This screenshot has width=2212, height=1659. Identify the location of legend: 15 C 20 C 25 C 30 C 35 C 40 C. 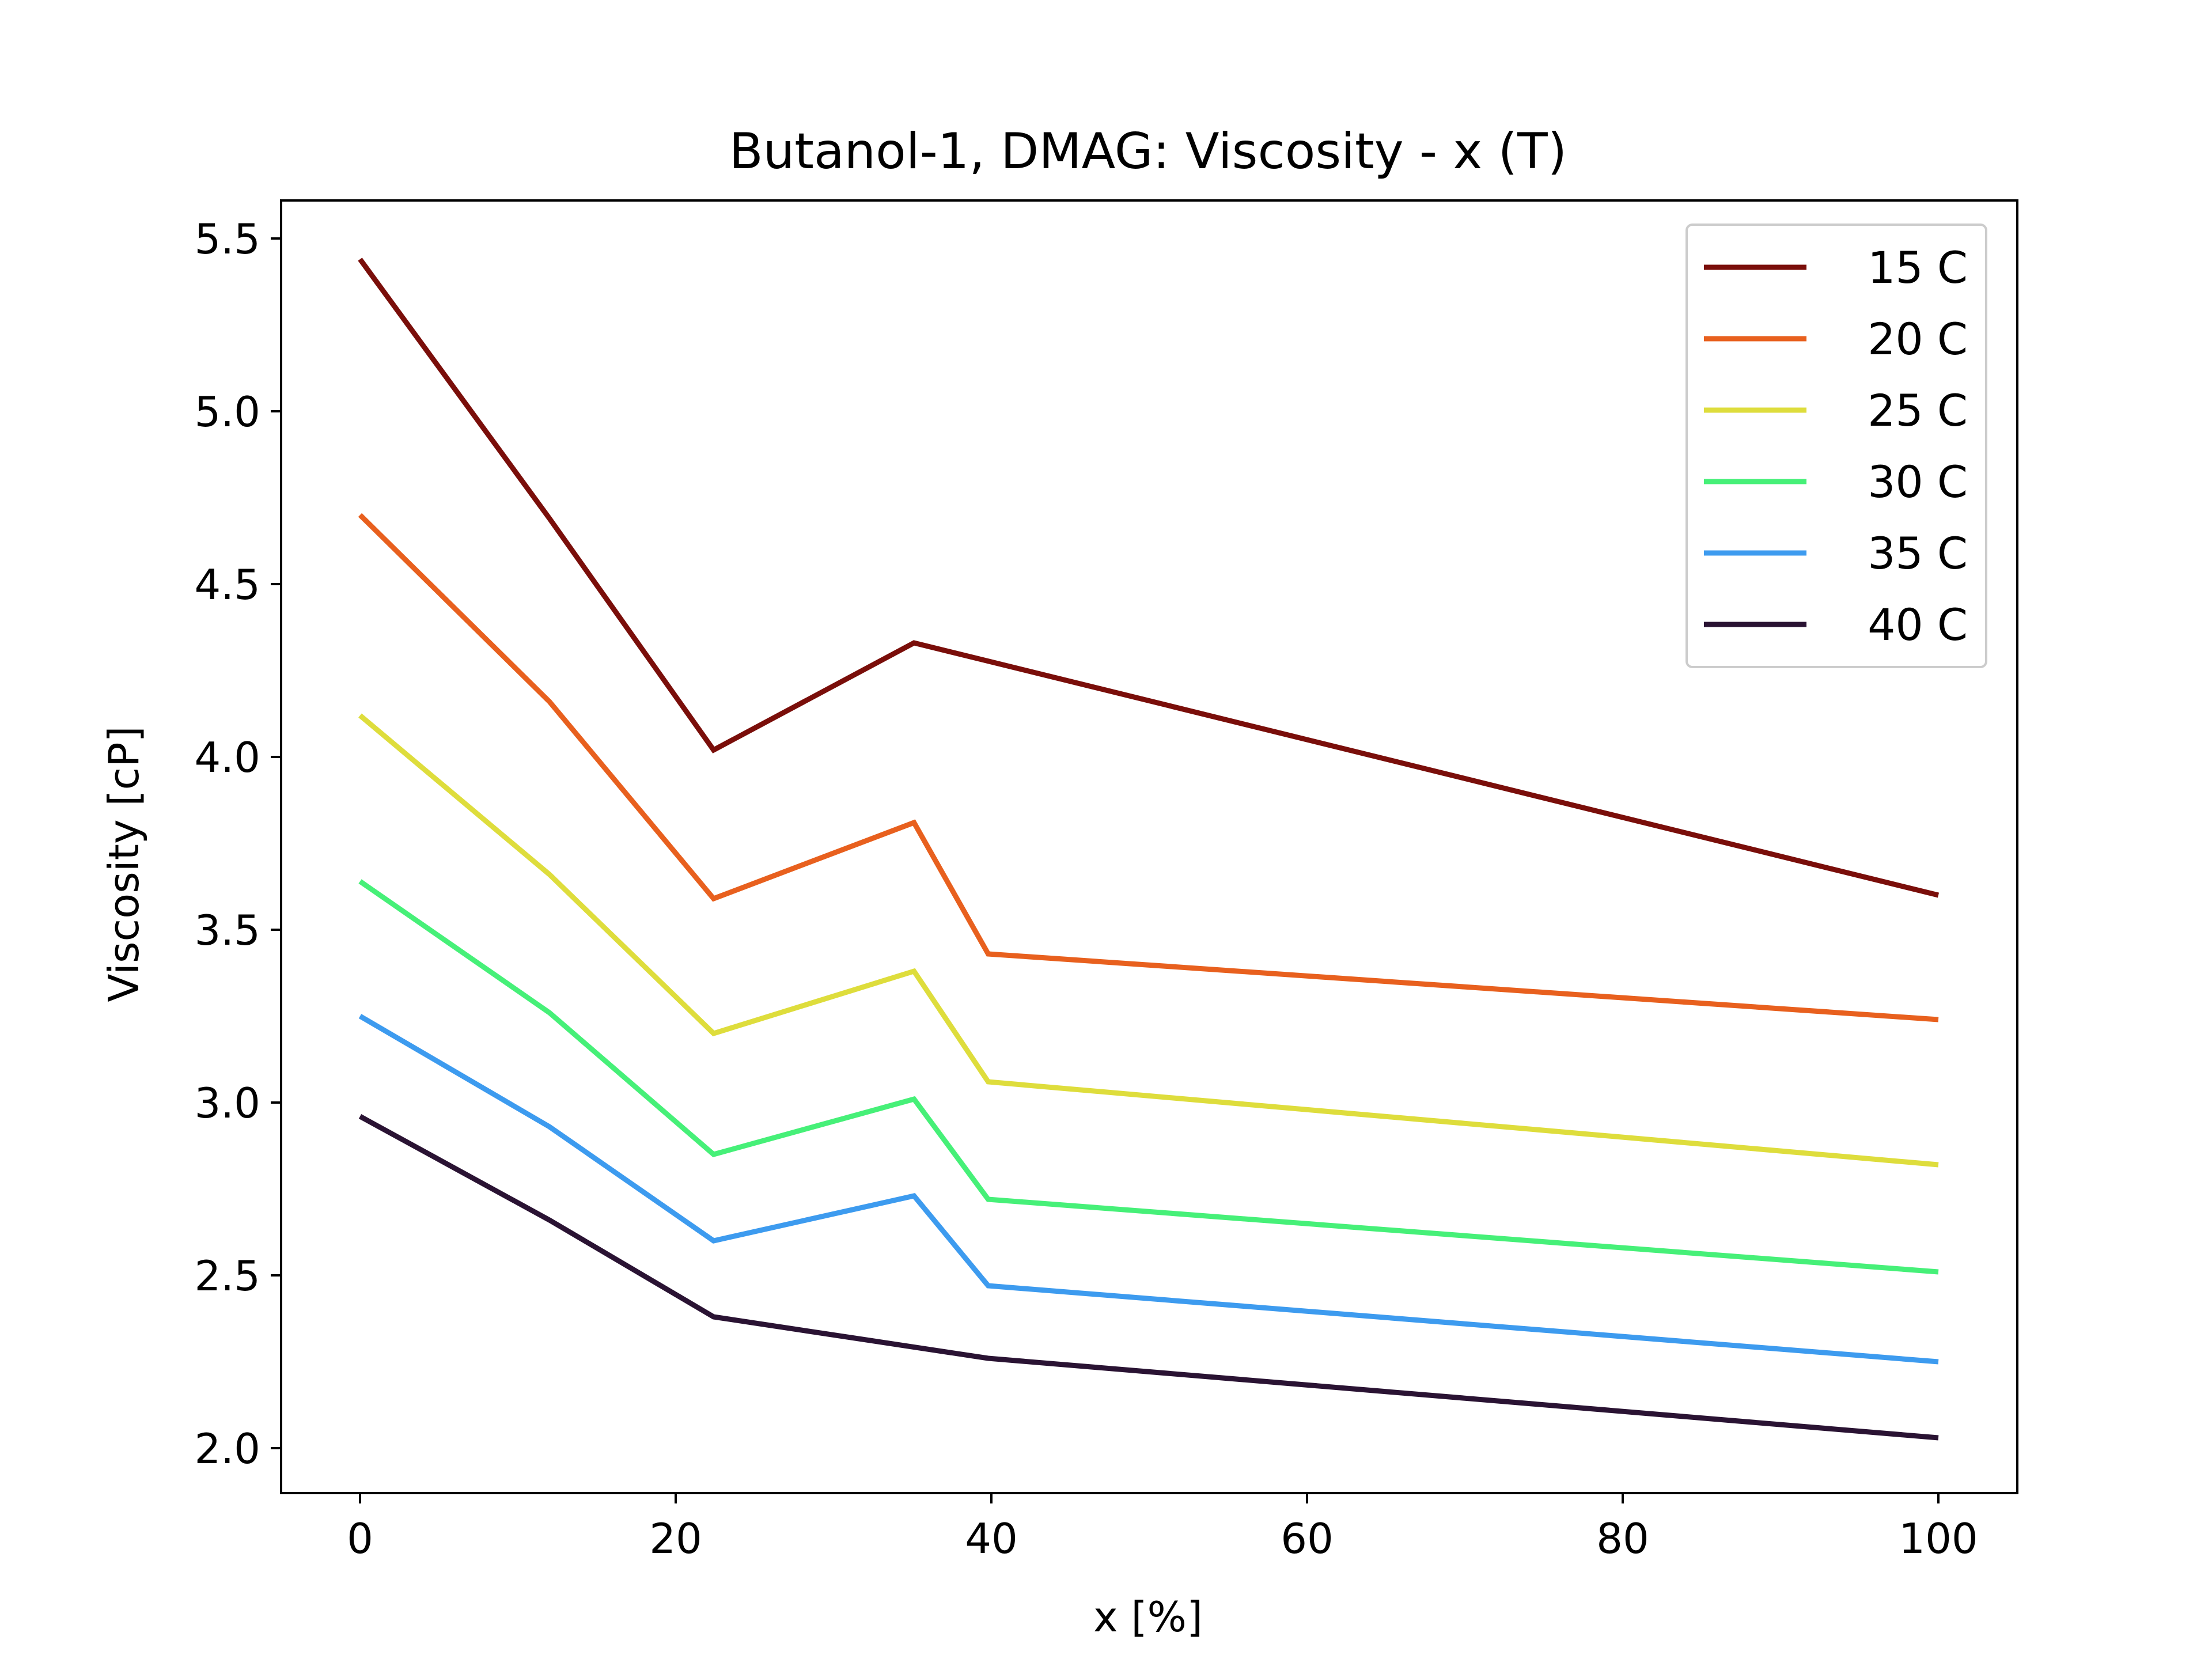
(1836, 446).